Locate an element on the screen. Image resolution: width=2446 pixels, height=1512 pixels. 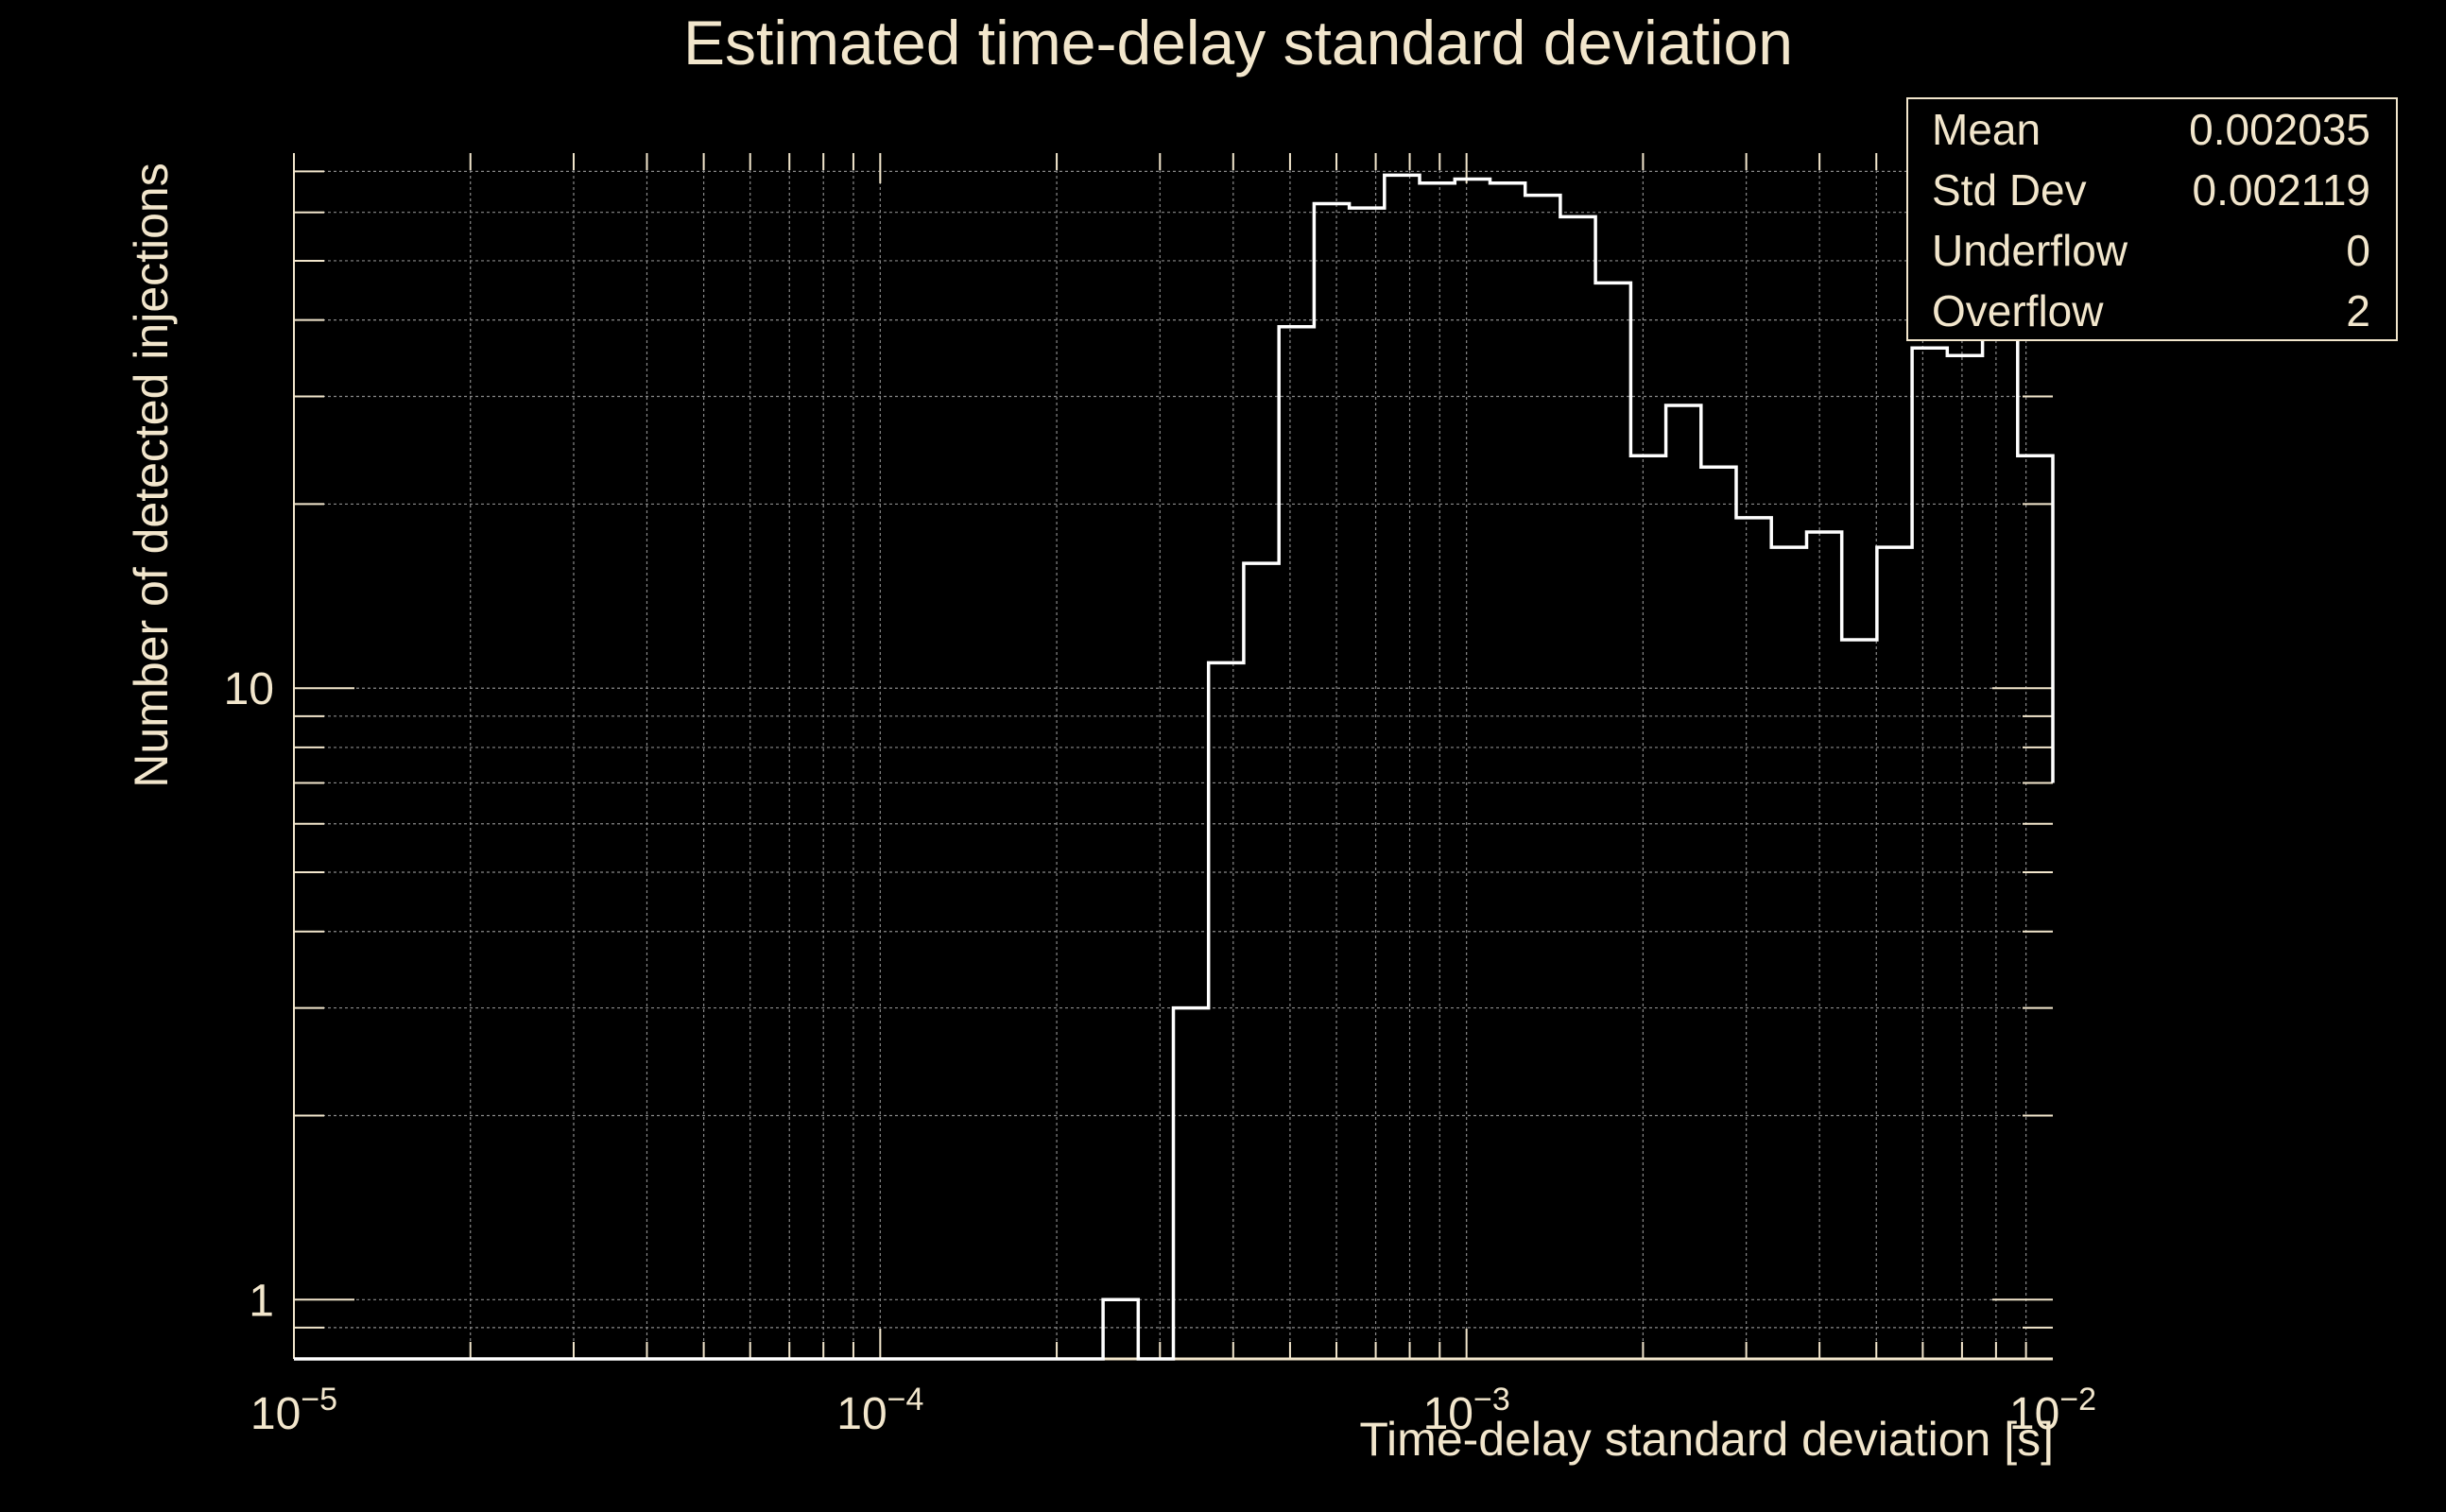
x-tick-label: 10⁻³ is located at coordinates (1466, 1410).